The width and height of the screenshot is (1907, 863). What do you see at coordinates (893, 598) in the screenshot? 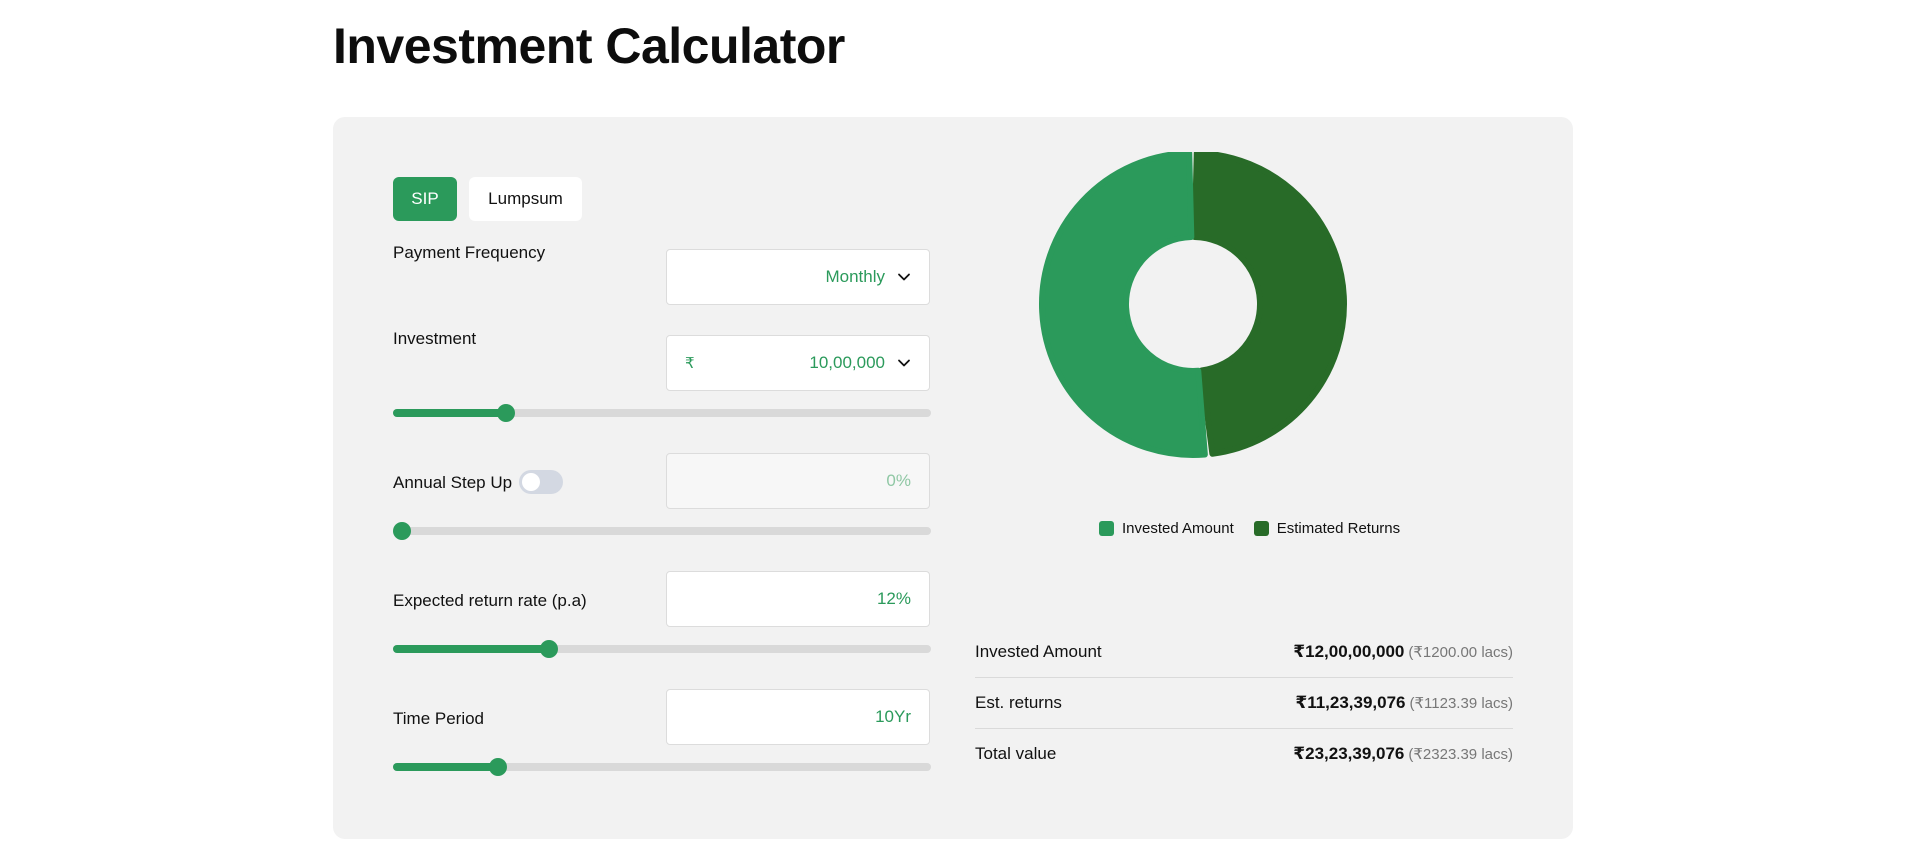
I see `return-rate-value: 12%` at bounding box center [893, 598].